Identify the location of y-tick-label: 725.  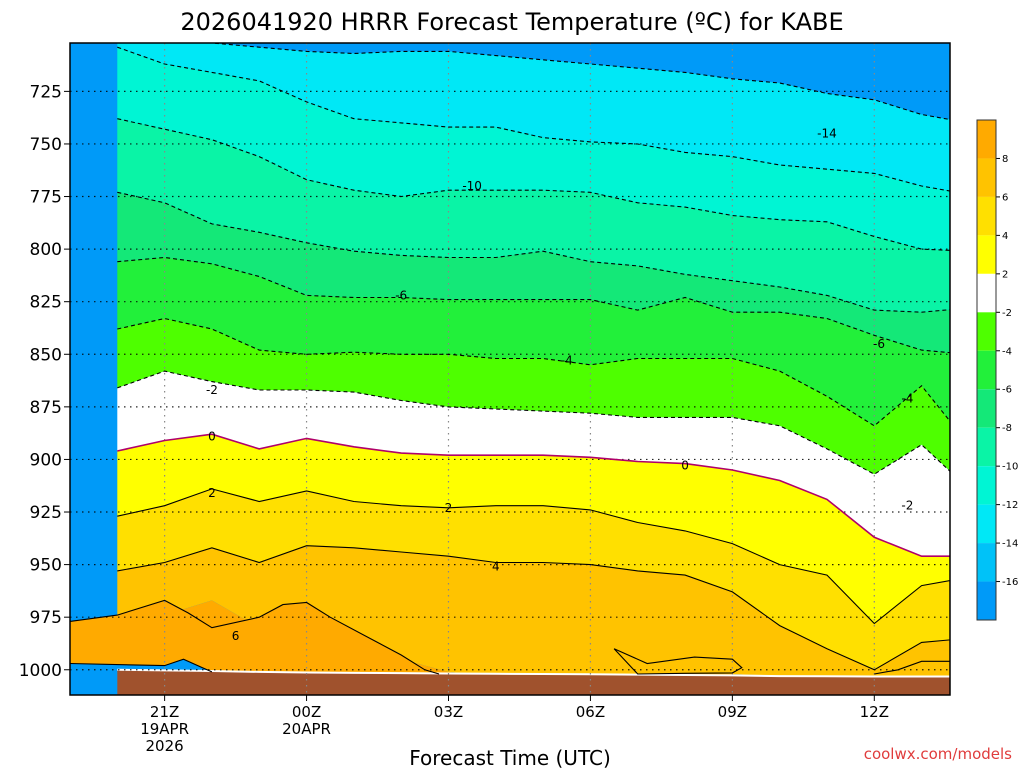
(46, 92).